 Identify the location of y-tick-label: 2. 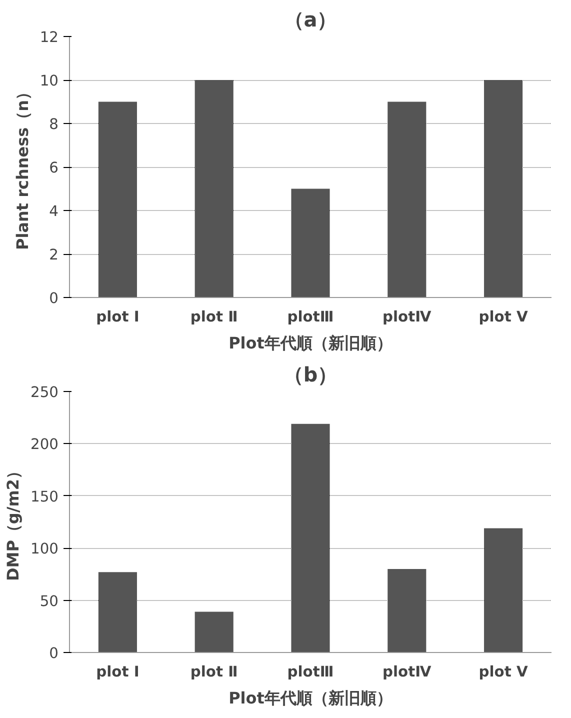
(54, 255).